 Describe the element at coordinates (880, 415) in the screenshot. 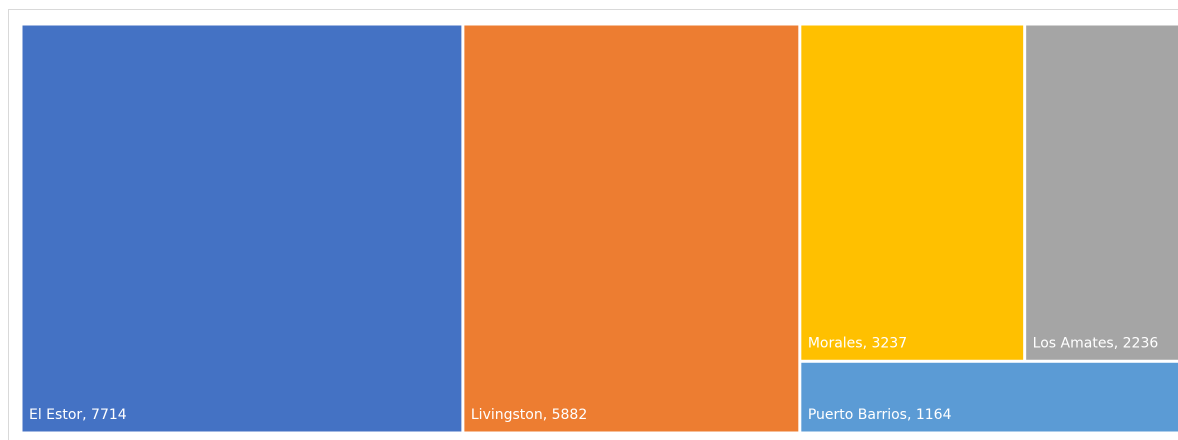

I see `cell-label: Puerto Barrios, 1164` at that location.